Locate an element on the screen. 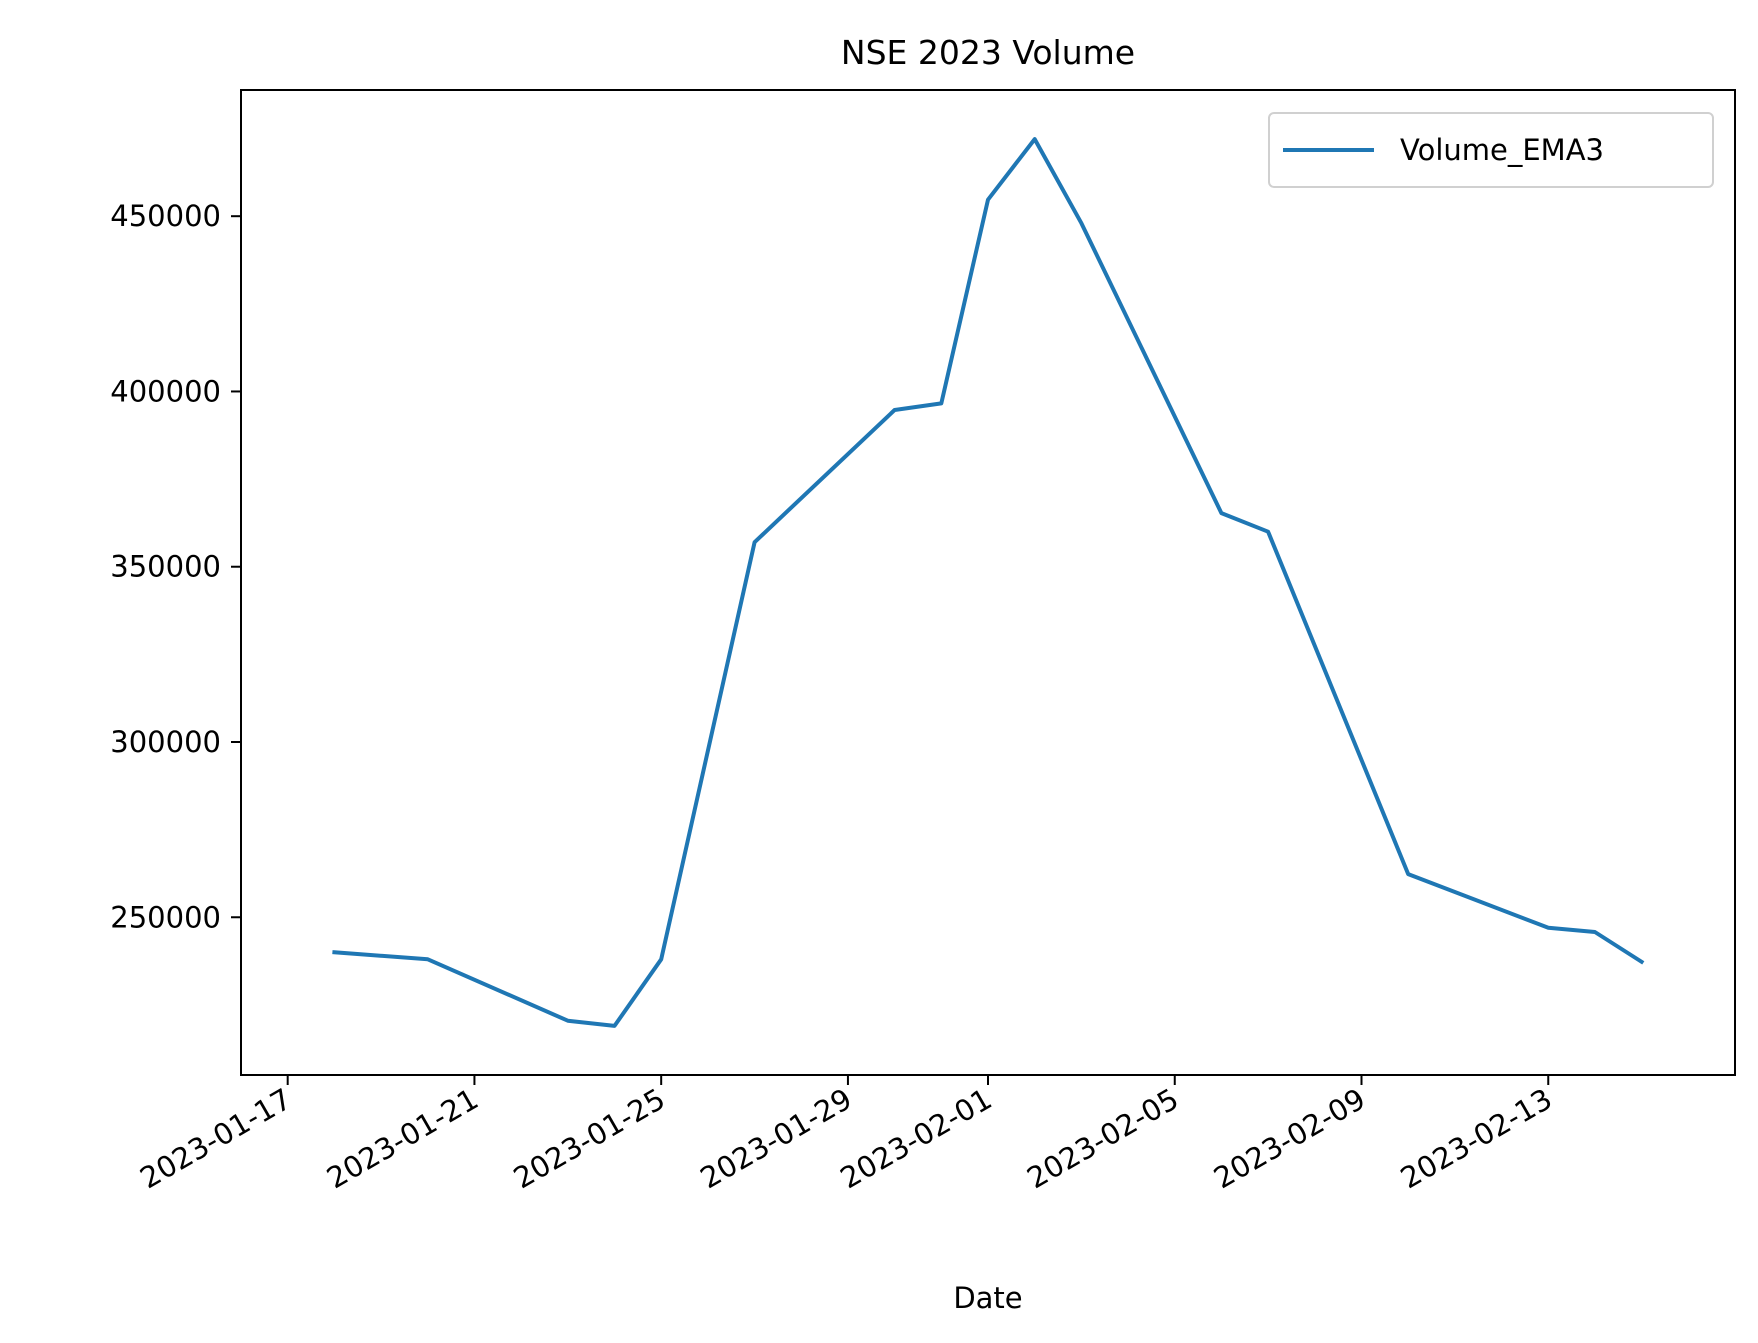  y-tick-label: 400000 is located at coordinates (165, 391).